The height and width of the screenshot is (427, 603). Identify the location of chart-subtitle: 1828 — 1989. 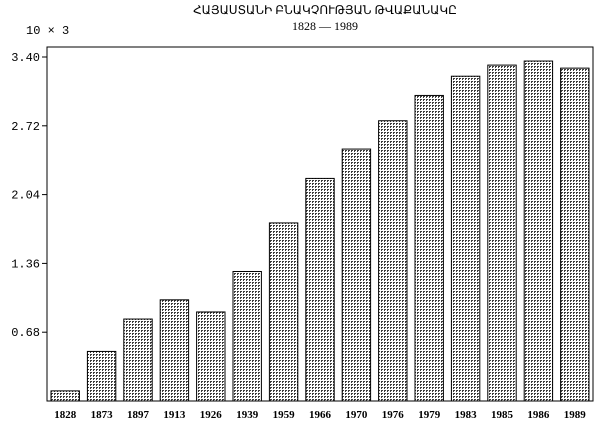
(325, 26).